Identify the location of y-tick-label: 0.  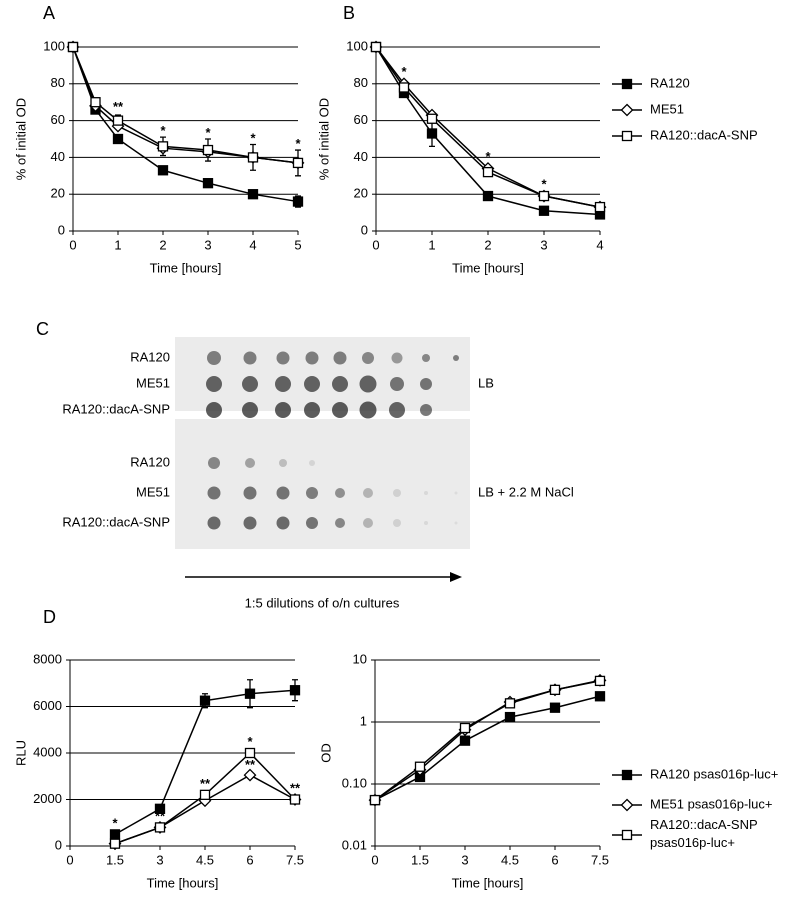
(364, 229).